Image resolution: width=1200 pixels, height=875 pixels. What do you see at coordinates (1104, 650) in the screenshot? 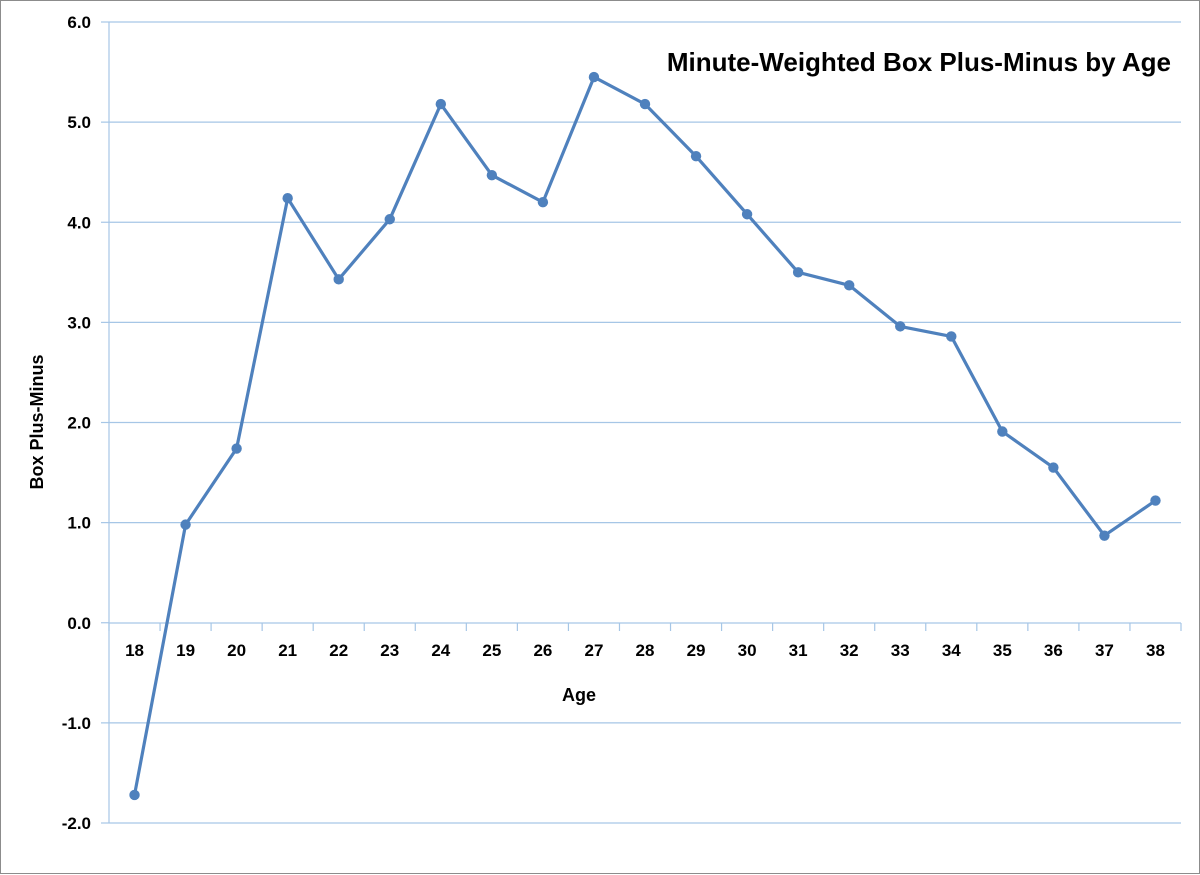
I see `x-tick-label: 37` at bounding box center [1104, 650].